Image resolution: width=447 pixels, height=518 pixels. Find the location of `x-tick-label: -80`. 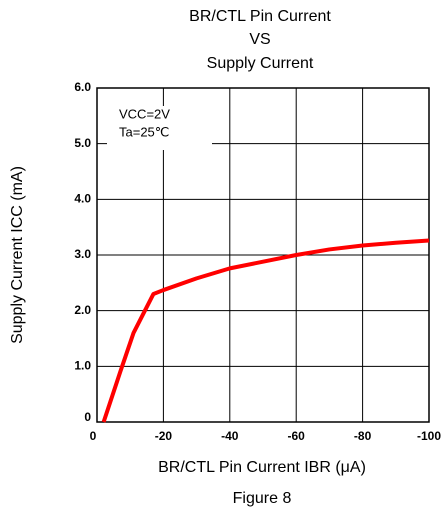

x-tick-label: -80 is located at coordinates (363, 436).